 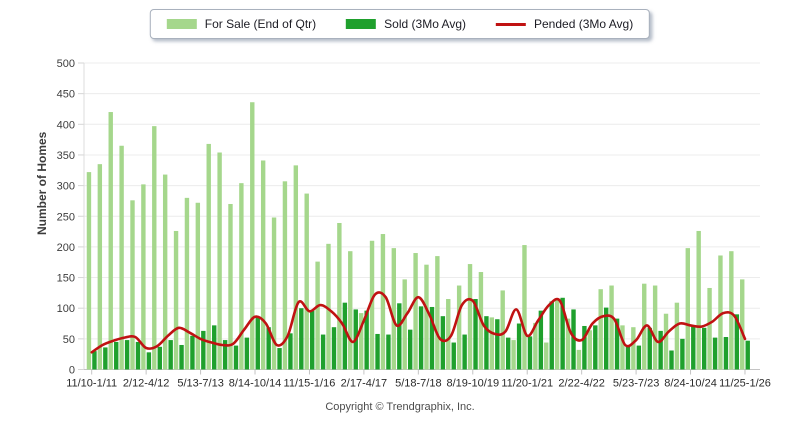 I want to click on legend-item-sold: Sold (3Mo Avg), so click(x=406, y=24).